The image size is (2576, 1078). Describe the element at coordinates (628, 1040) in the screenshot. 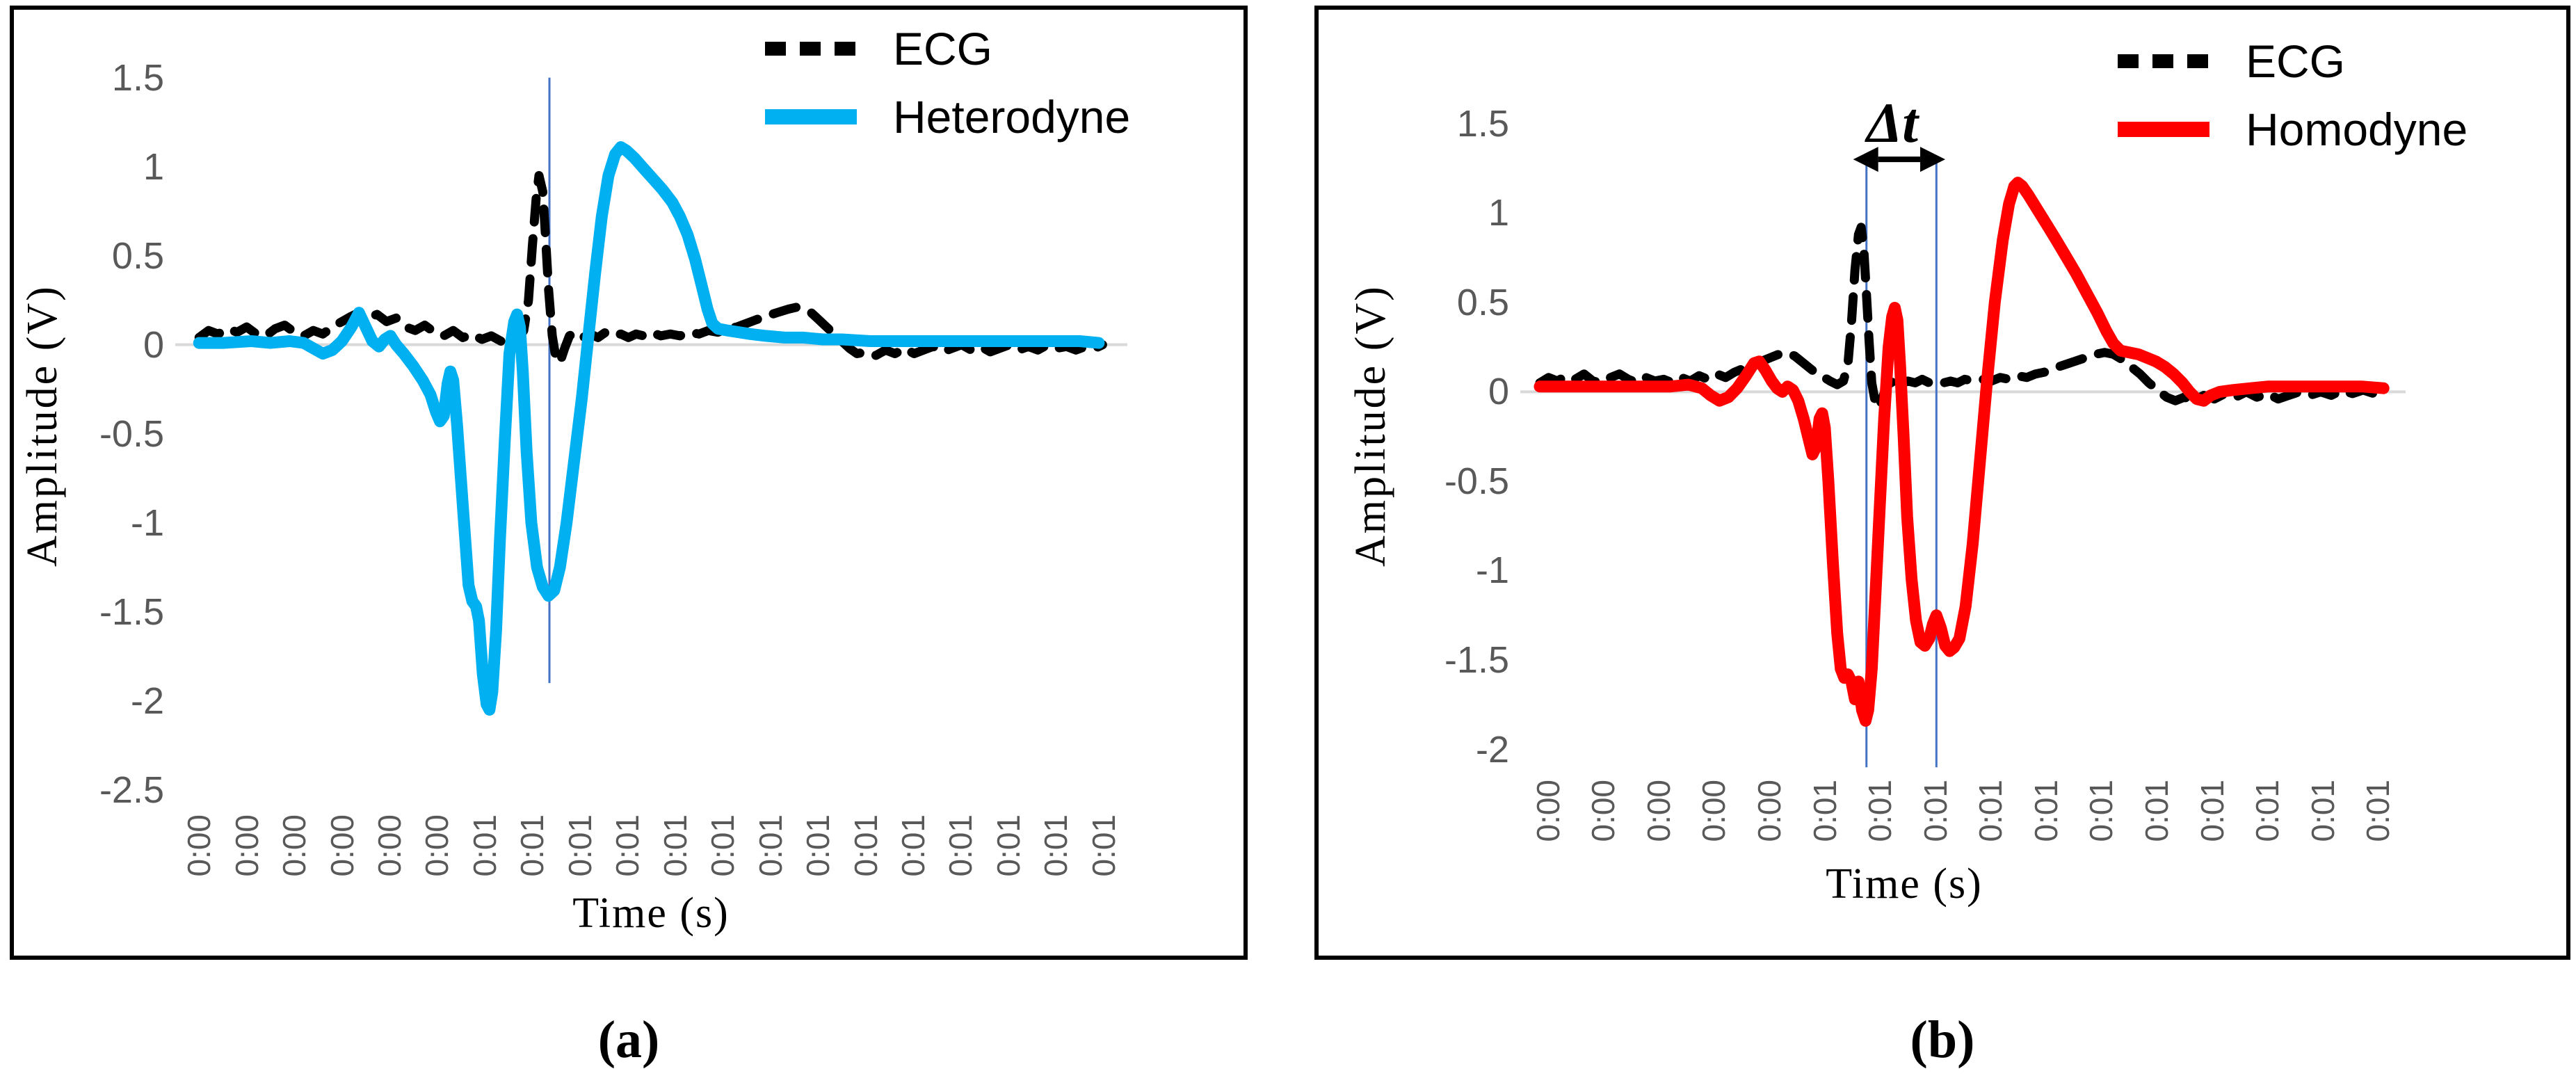

I see `panel-caption-a: (a)` at that location.